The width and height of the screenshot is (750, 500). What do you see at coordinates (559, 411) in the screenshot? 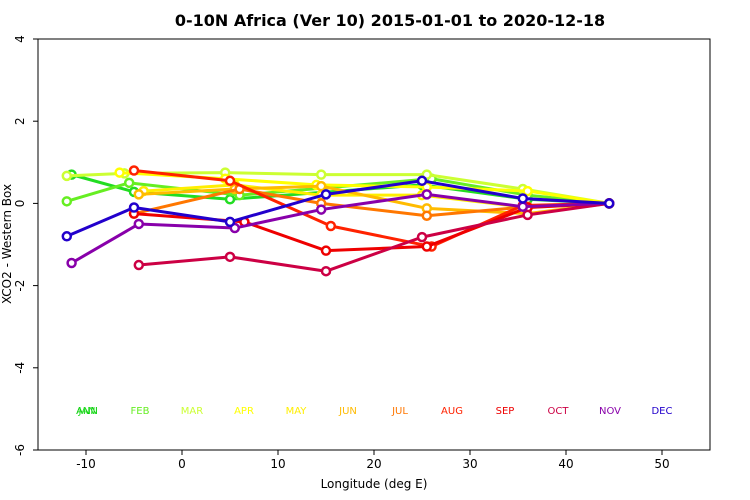
I see `legend-oct: OCT` at bounding box center [559, 411].